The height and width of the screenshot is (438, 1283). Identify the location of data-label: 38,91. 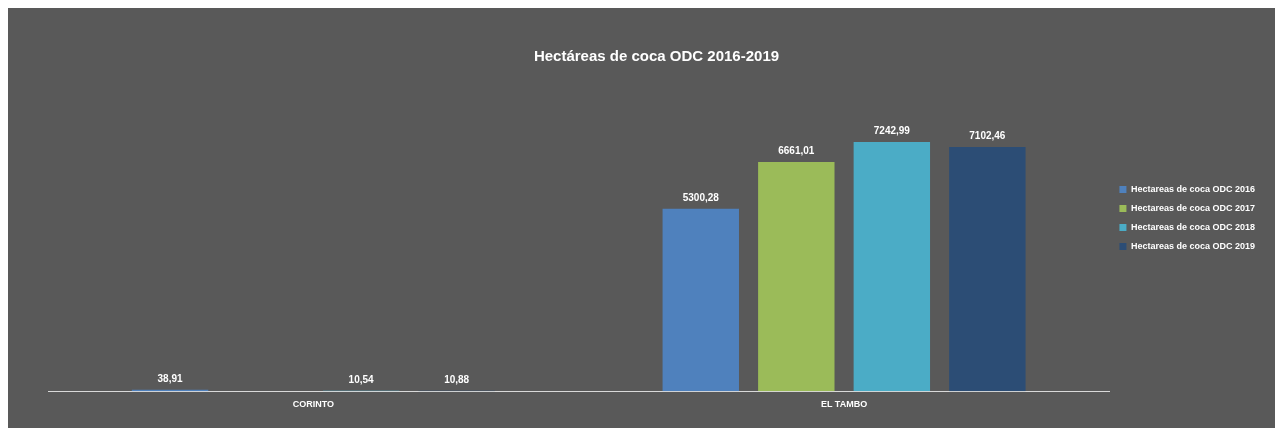
(170, 378).